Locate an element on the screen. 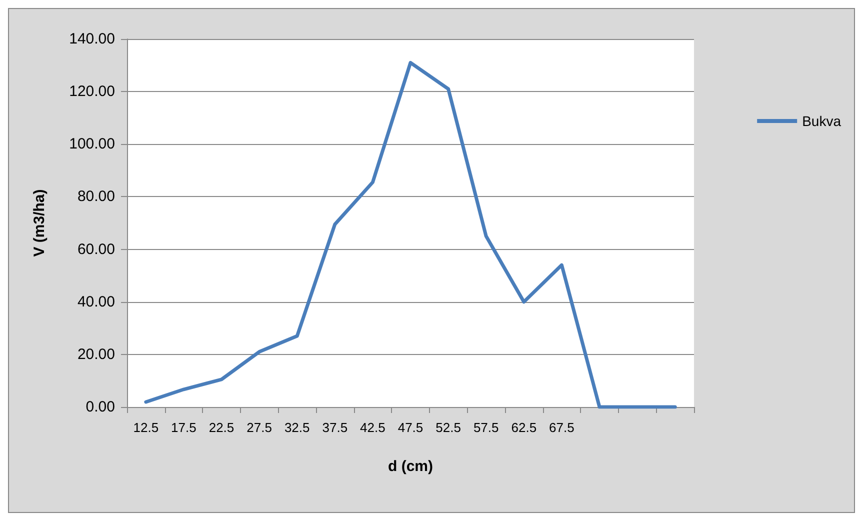  x-axis-title: d (cm) is located at coordinates (411, 466).